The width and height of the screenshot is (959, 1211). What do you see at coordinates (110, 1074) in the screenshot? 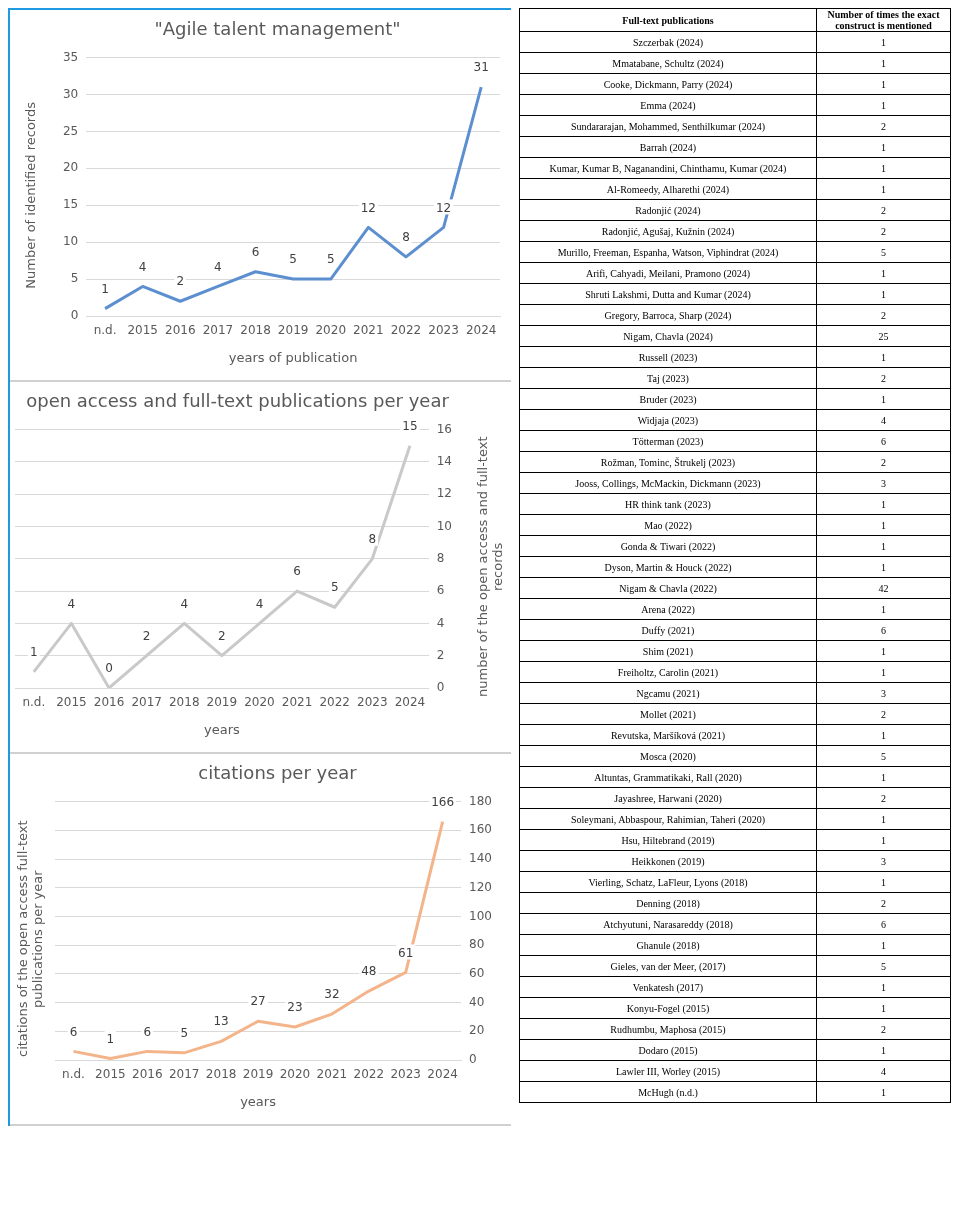
I see `x-tick-label: 2015` at bounding box center [110, 1074].